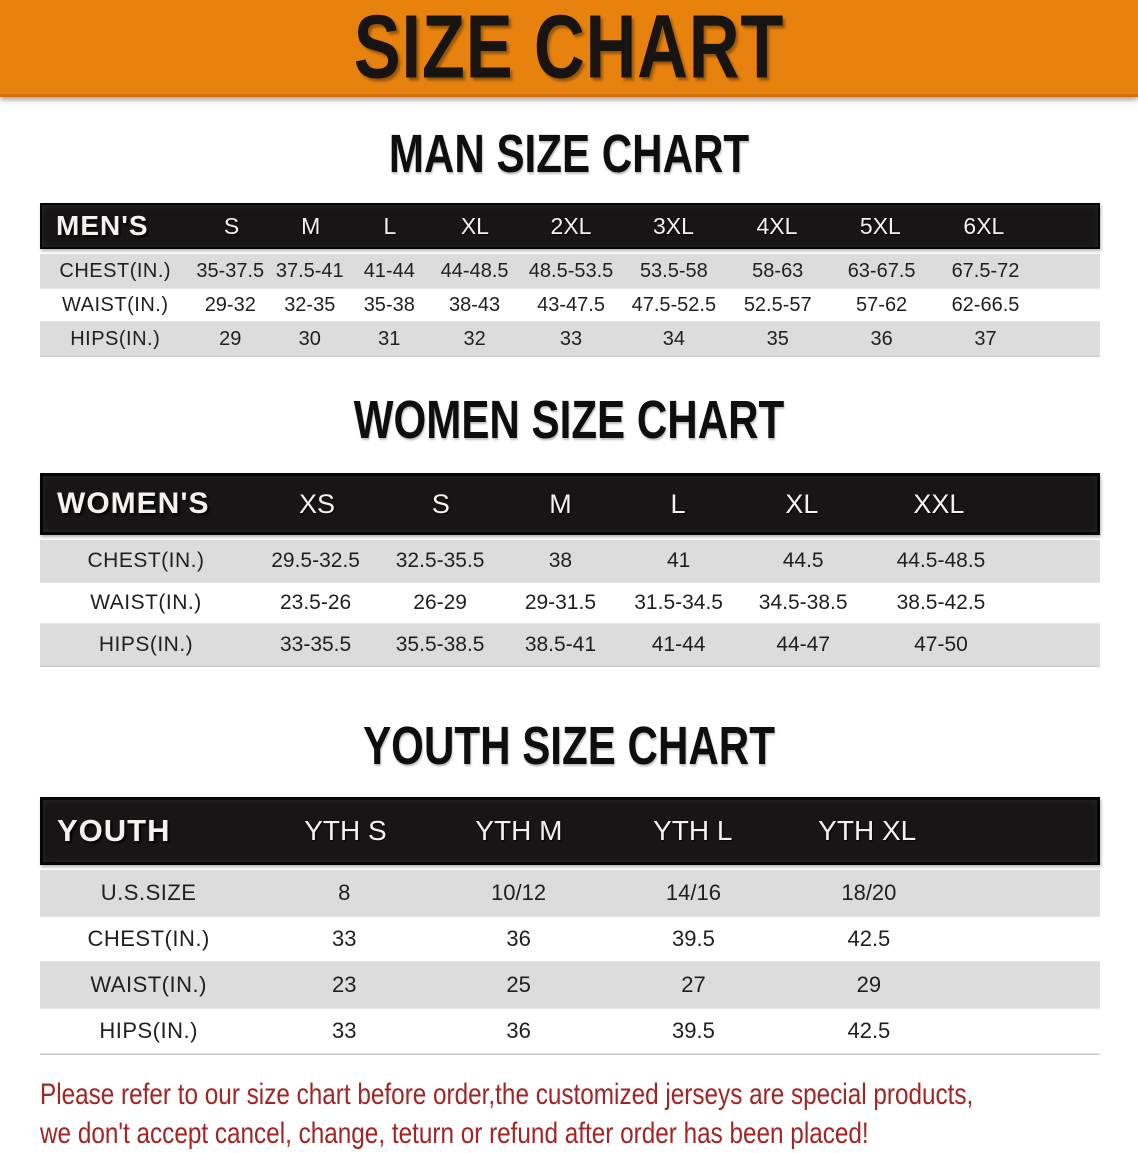 The image size is (1138, 1153). I want to click on table-cell: 35, so click(777, 338).